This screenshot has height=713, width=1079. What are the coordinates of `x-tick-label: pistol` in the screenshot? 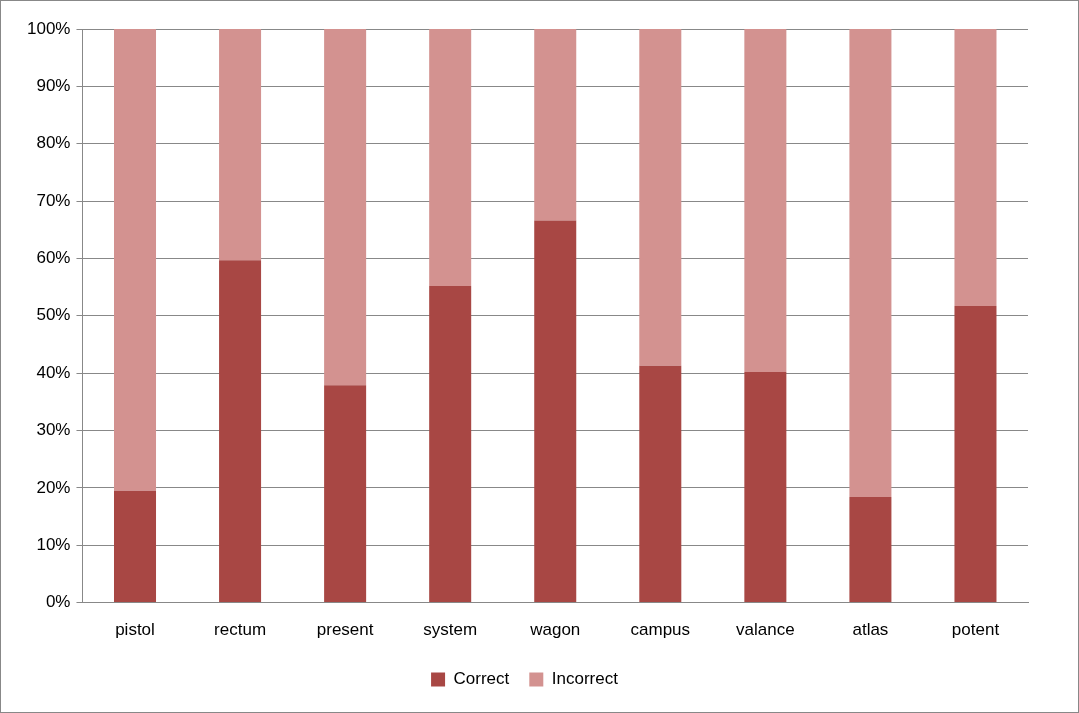 It's located at (135, 630).